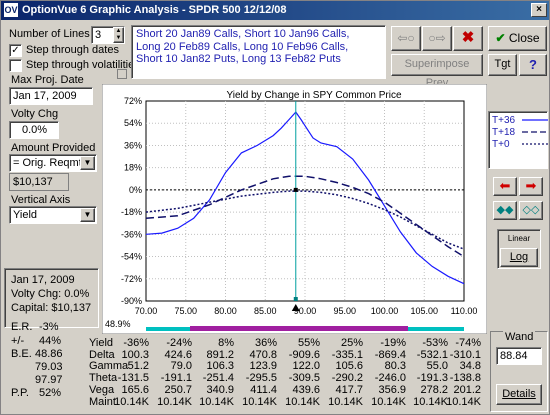 Image resolution: width=550 pixels, height=415 pixels. Describe the element at coordinates (520, 120) in the screenshot. I see `legend-item: T+36` at that location.